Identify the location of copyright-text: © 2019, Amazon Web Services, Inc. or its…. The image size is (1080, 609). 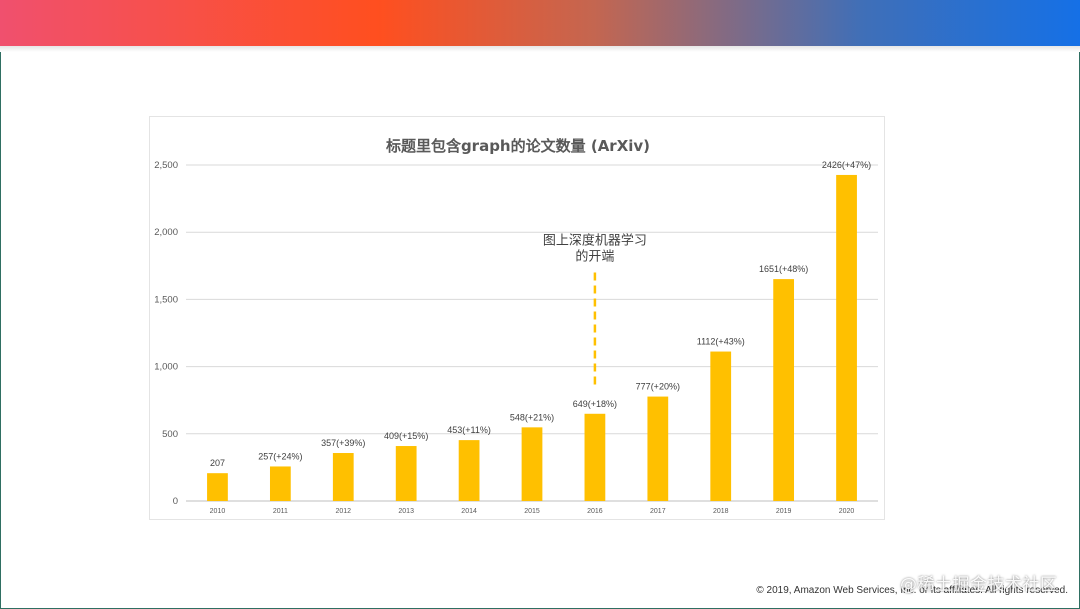
(912, 590).